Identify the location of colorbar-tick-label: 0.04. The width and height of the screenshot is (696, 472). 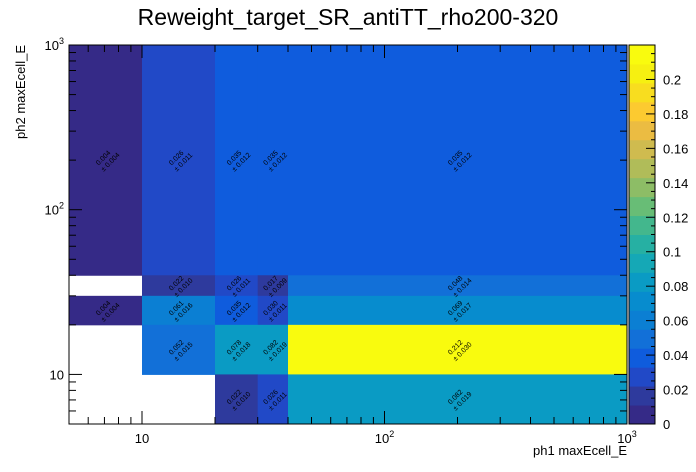
(675, 355).